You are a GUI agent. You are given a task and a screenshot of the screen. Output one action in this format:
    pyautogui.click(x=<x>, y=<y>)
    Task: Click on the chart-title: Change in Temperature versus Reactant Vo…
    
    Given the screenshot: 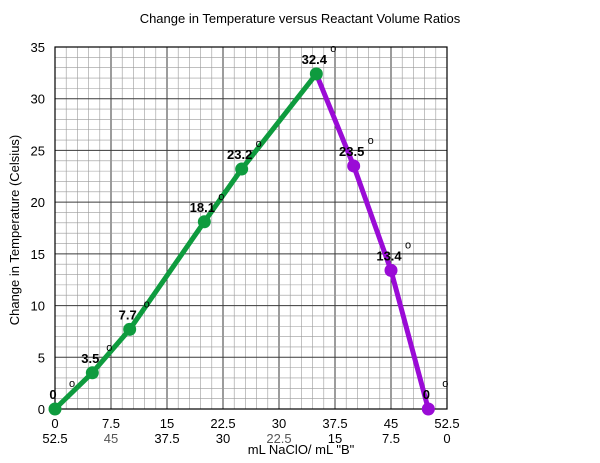 What is the action you would take?
    pyautogui.click(x=300, y=18)
    